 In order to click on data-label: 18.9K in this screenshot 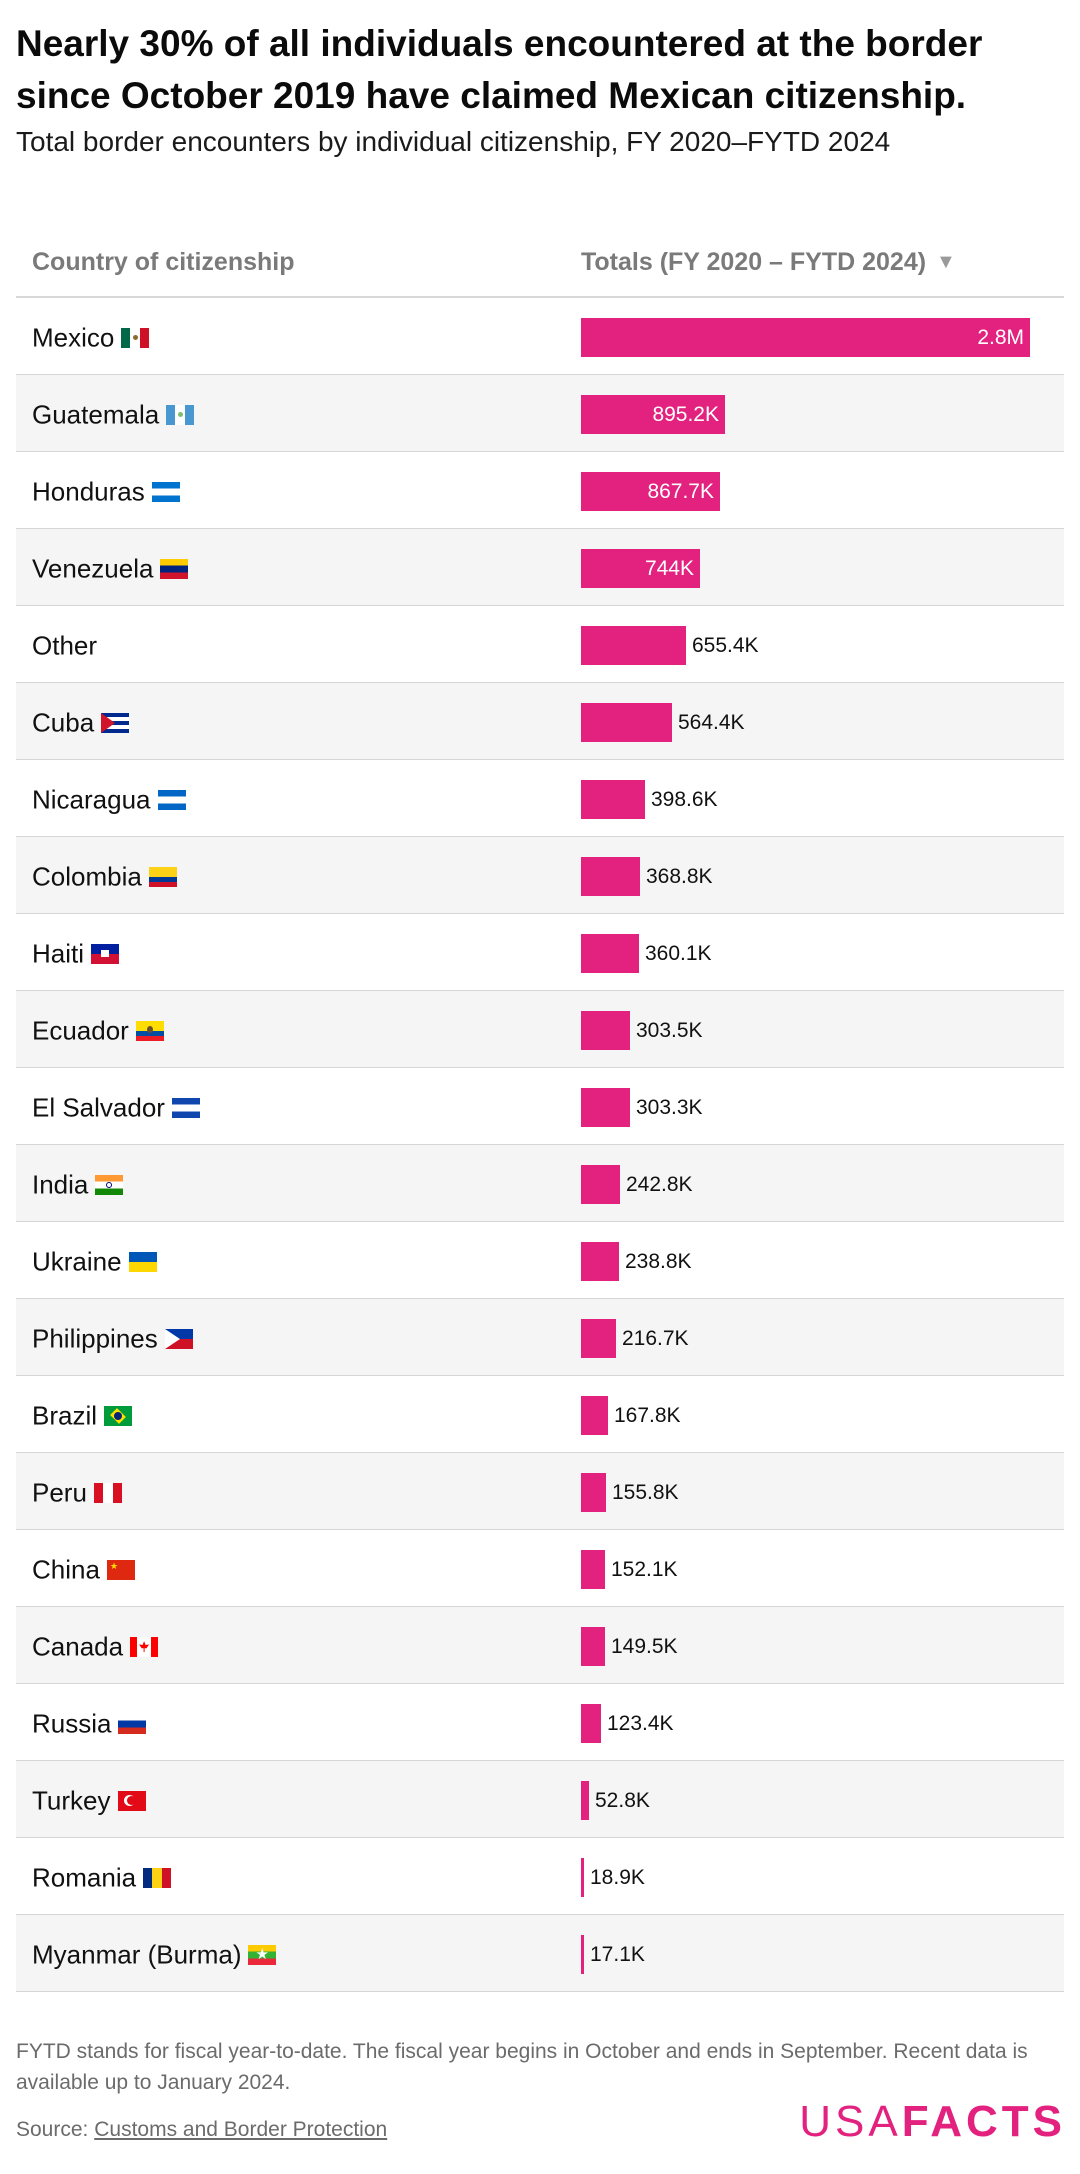, I will do `click(617, 1877)`.